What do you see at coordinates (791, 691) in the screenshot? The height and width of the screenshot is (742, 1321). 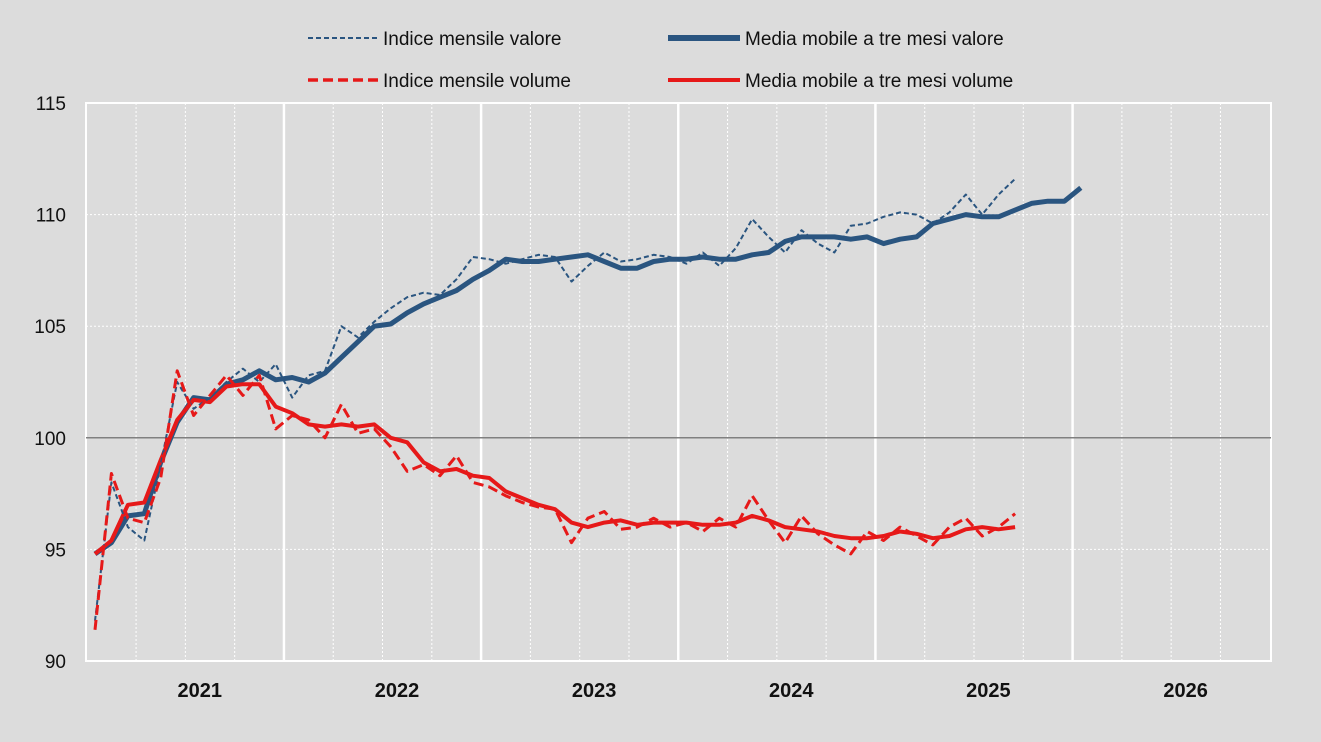 I see `x-tick-label: 2024` at bounding box center [791, 691].